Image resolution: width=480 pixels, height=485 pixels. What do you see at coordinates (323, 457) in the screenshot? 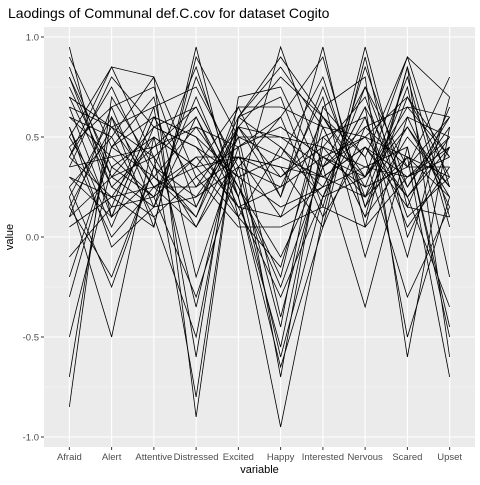
I see `x-tick-label: Interested` at bounding box center [323, 457].